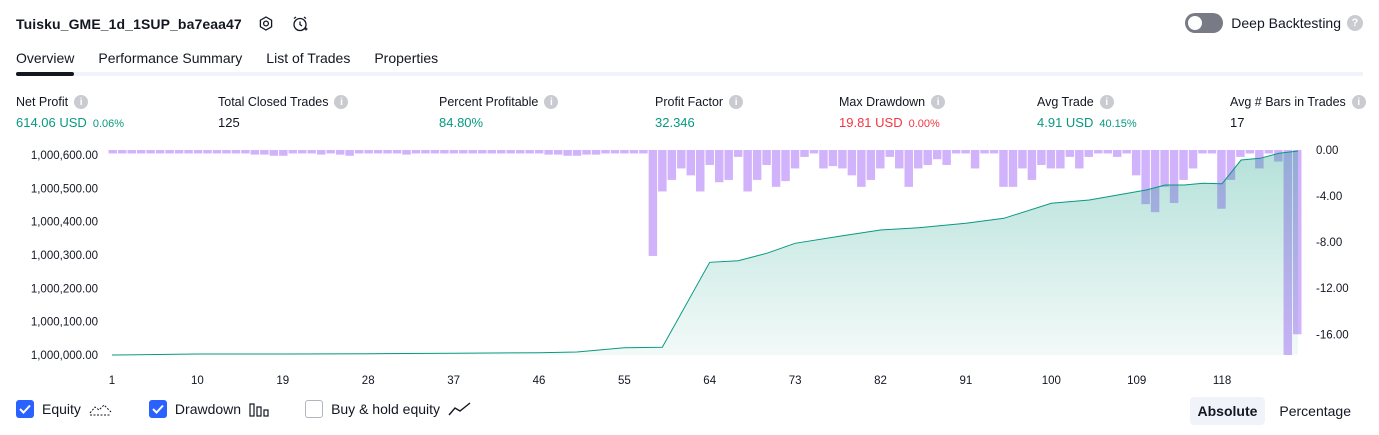 This screenshot has height=435, width=1379. What do you see at coordinates (1327, 151) in the screenshot?
I see `y-axis-right-tick: 0.00` at bounding box center [1327, 151].